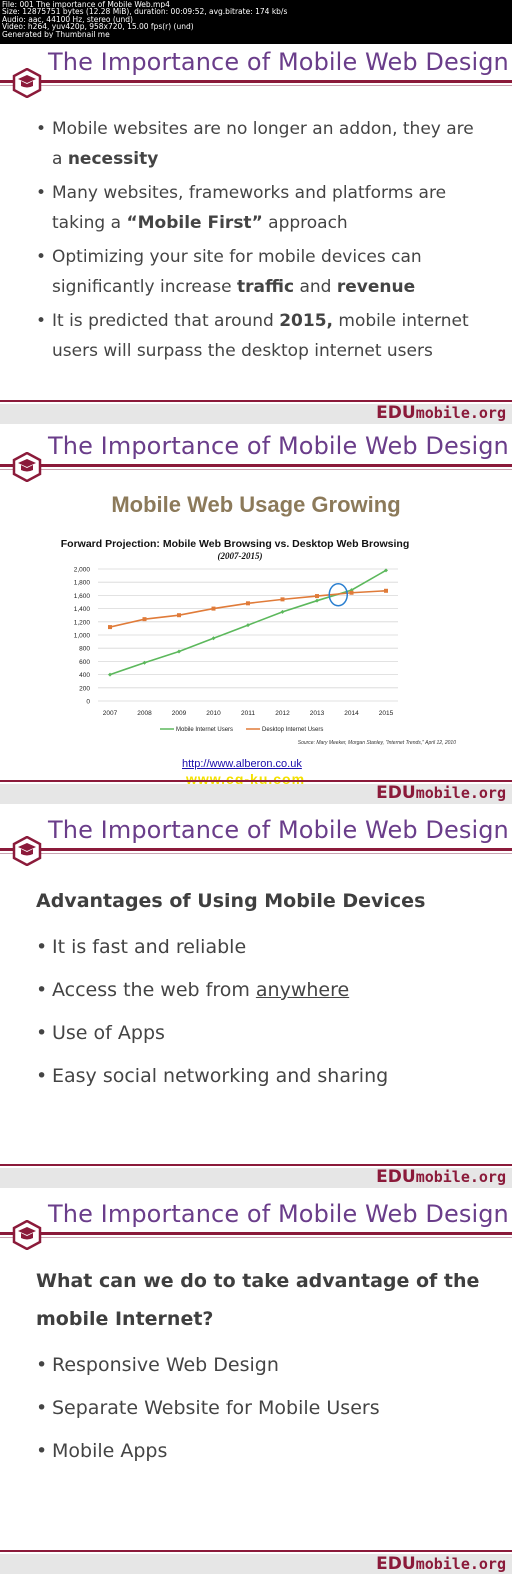 Image resolution: width=512 pixels, height=1583 pixels. Describe the element at coordinates (246, 779) in the screenshot. I see `watermark: www.cg-ku.com` at that location.